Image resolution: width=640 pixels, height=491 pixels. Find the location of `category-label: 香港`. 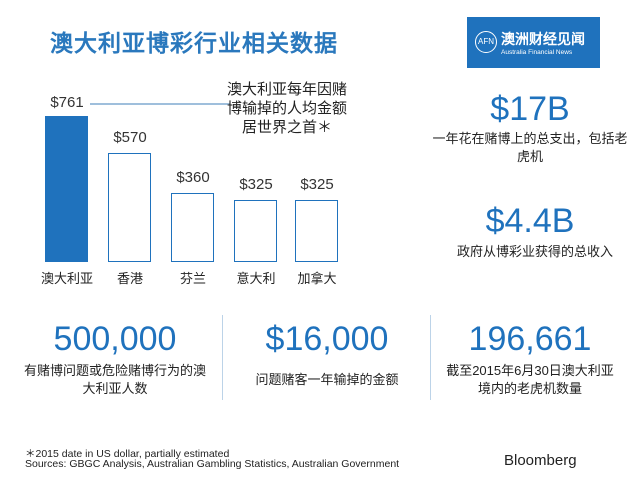

category-label: 香港 is located at coordinates (129, 278).